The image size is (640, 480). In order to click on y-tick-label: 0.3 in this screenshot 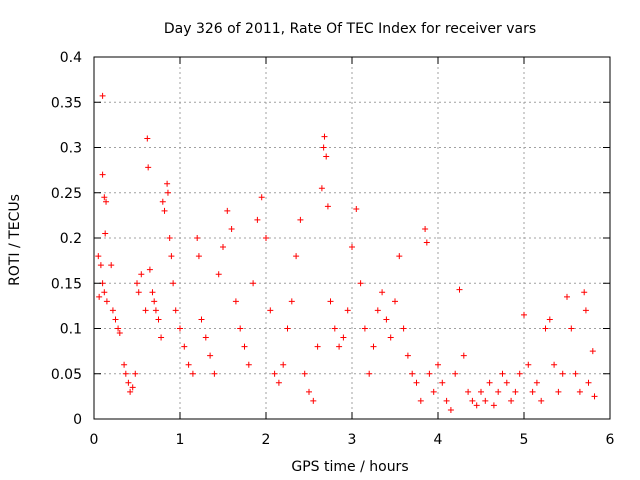, I will do `click(71, 149)`.